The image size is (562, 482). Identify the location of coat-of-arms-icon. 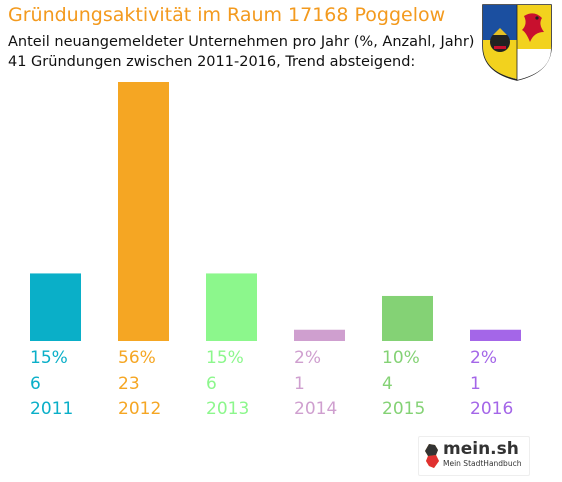
(517, 42).